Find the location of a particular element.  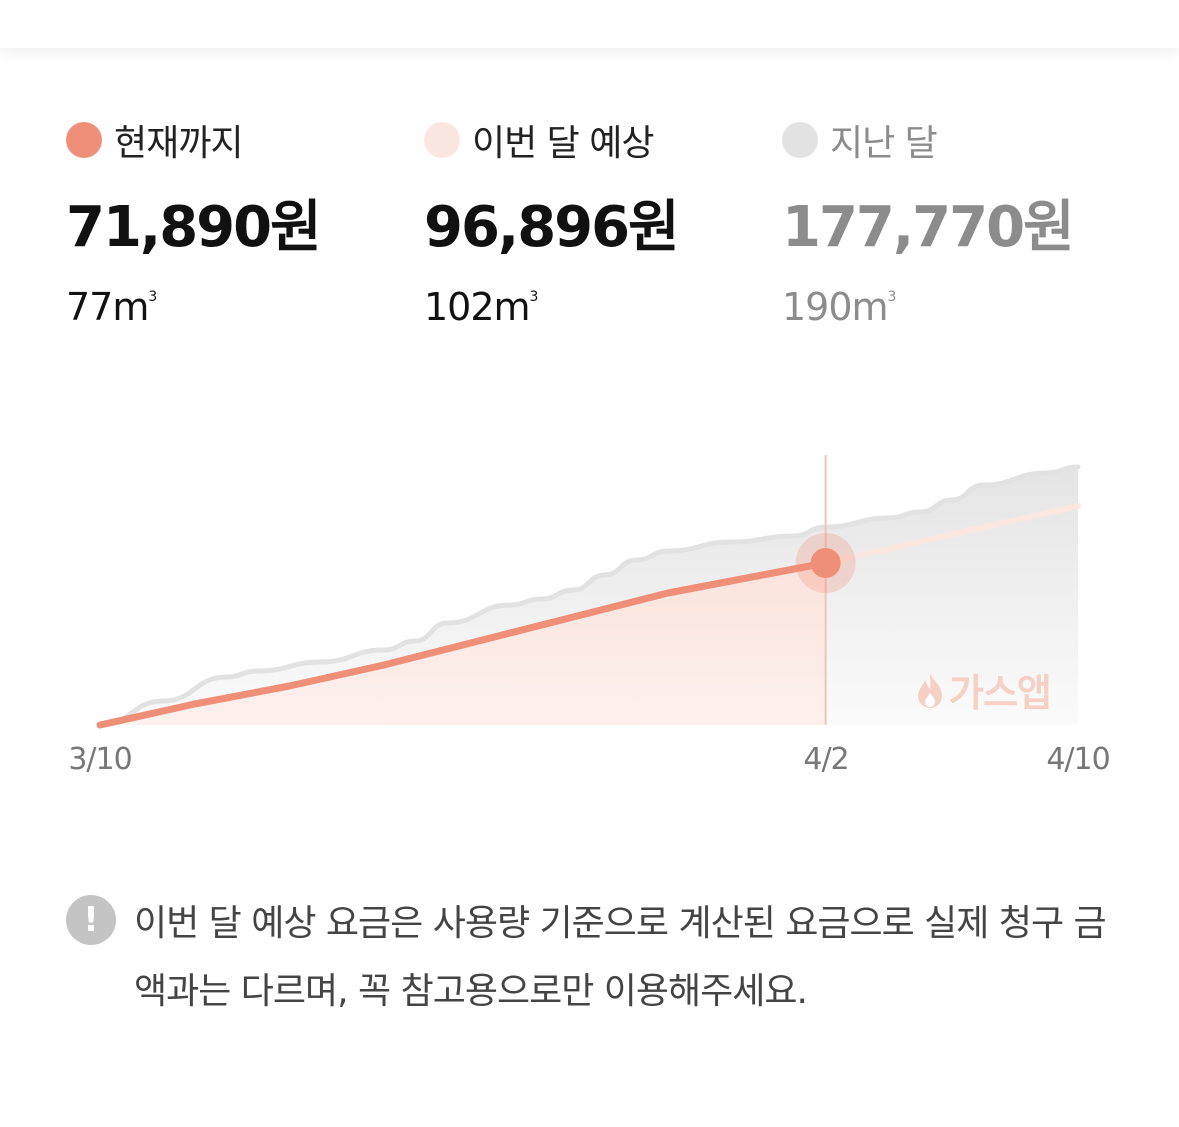

forecast-amount: 96,896원 is located at coordinates (552, 227).